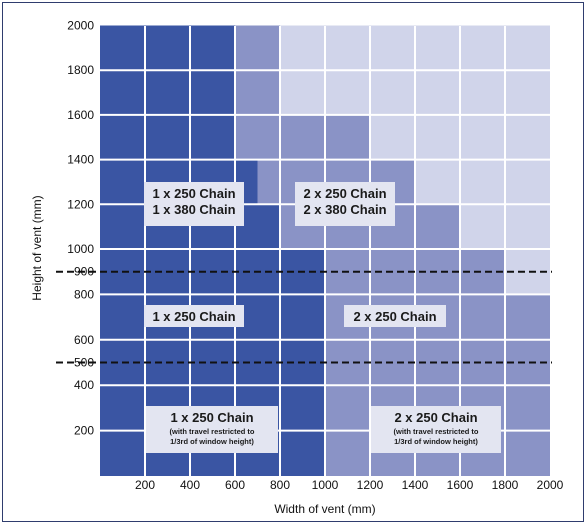 The width and height of the screenshot is (588, 526). Describe the element at coordinates (80, 249) in the screenshot. I see `y-tick-label: 1000` at that location.